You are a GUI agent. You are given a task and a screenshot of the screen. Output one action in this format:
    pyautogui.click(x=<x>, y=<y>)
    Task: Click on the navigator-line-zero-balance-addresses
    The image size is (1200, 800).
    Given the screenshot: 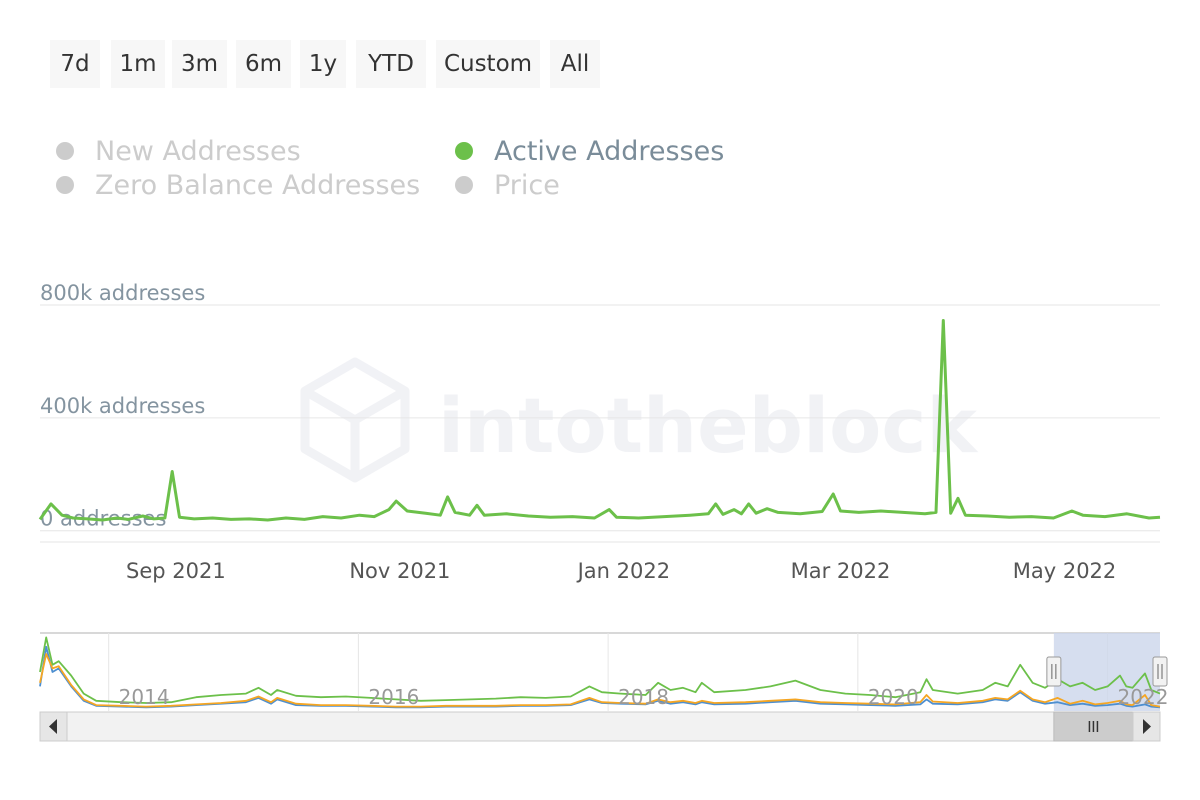 What is the action you would take?
    pyautogui.click(x=600, y=680)
    